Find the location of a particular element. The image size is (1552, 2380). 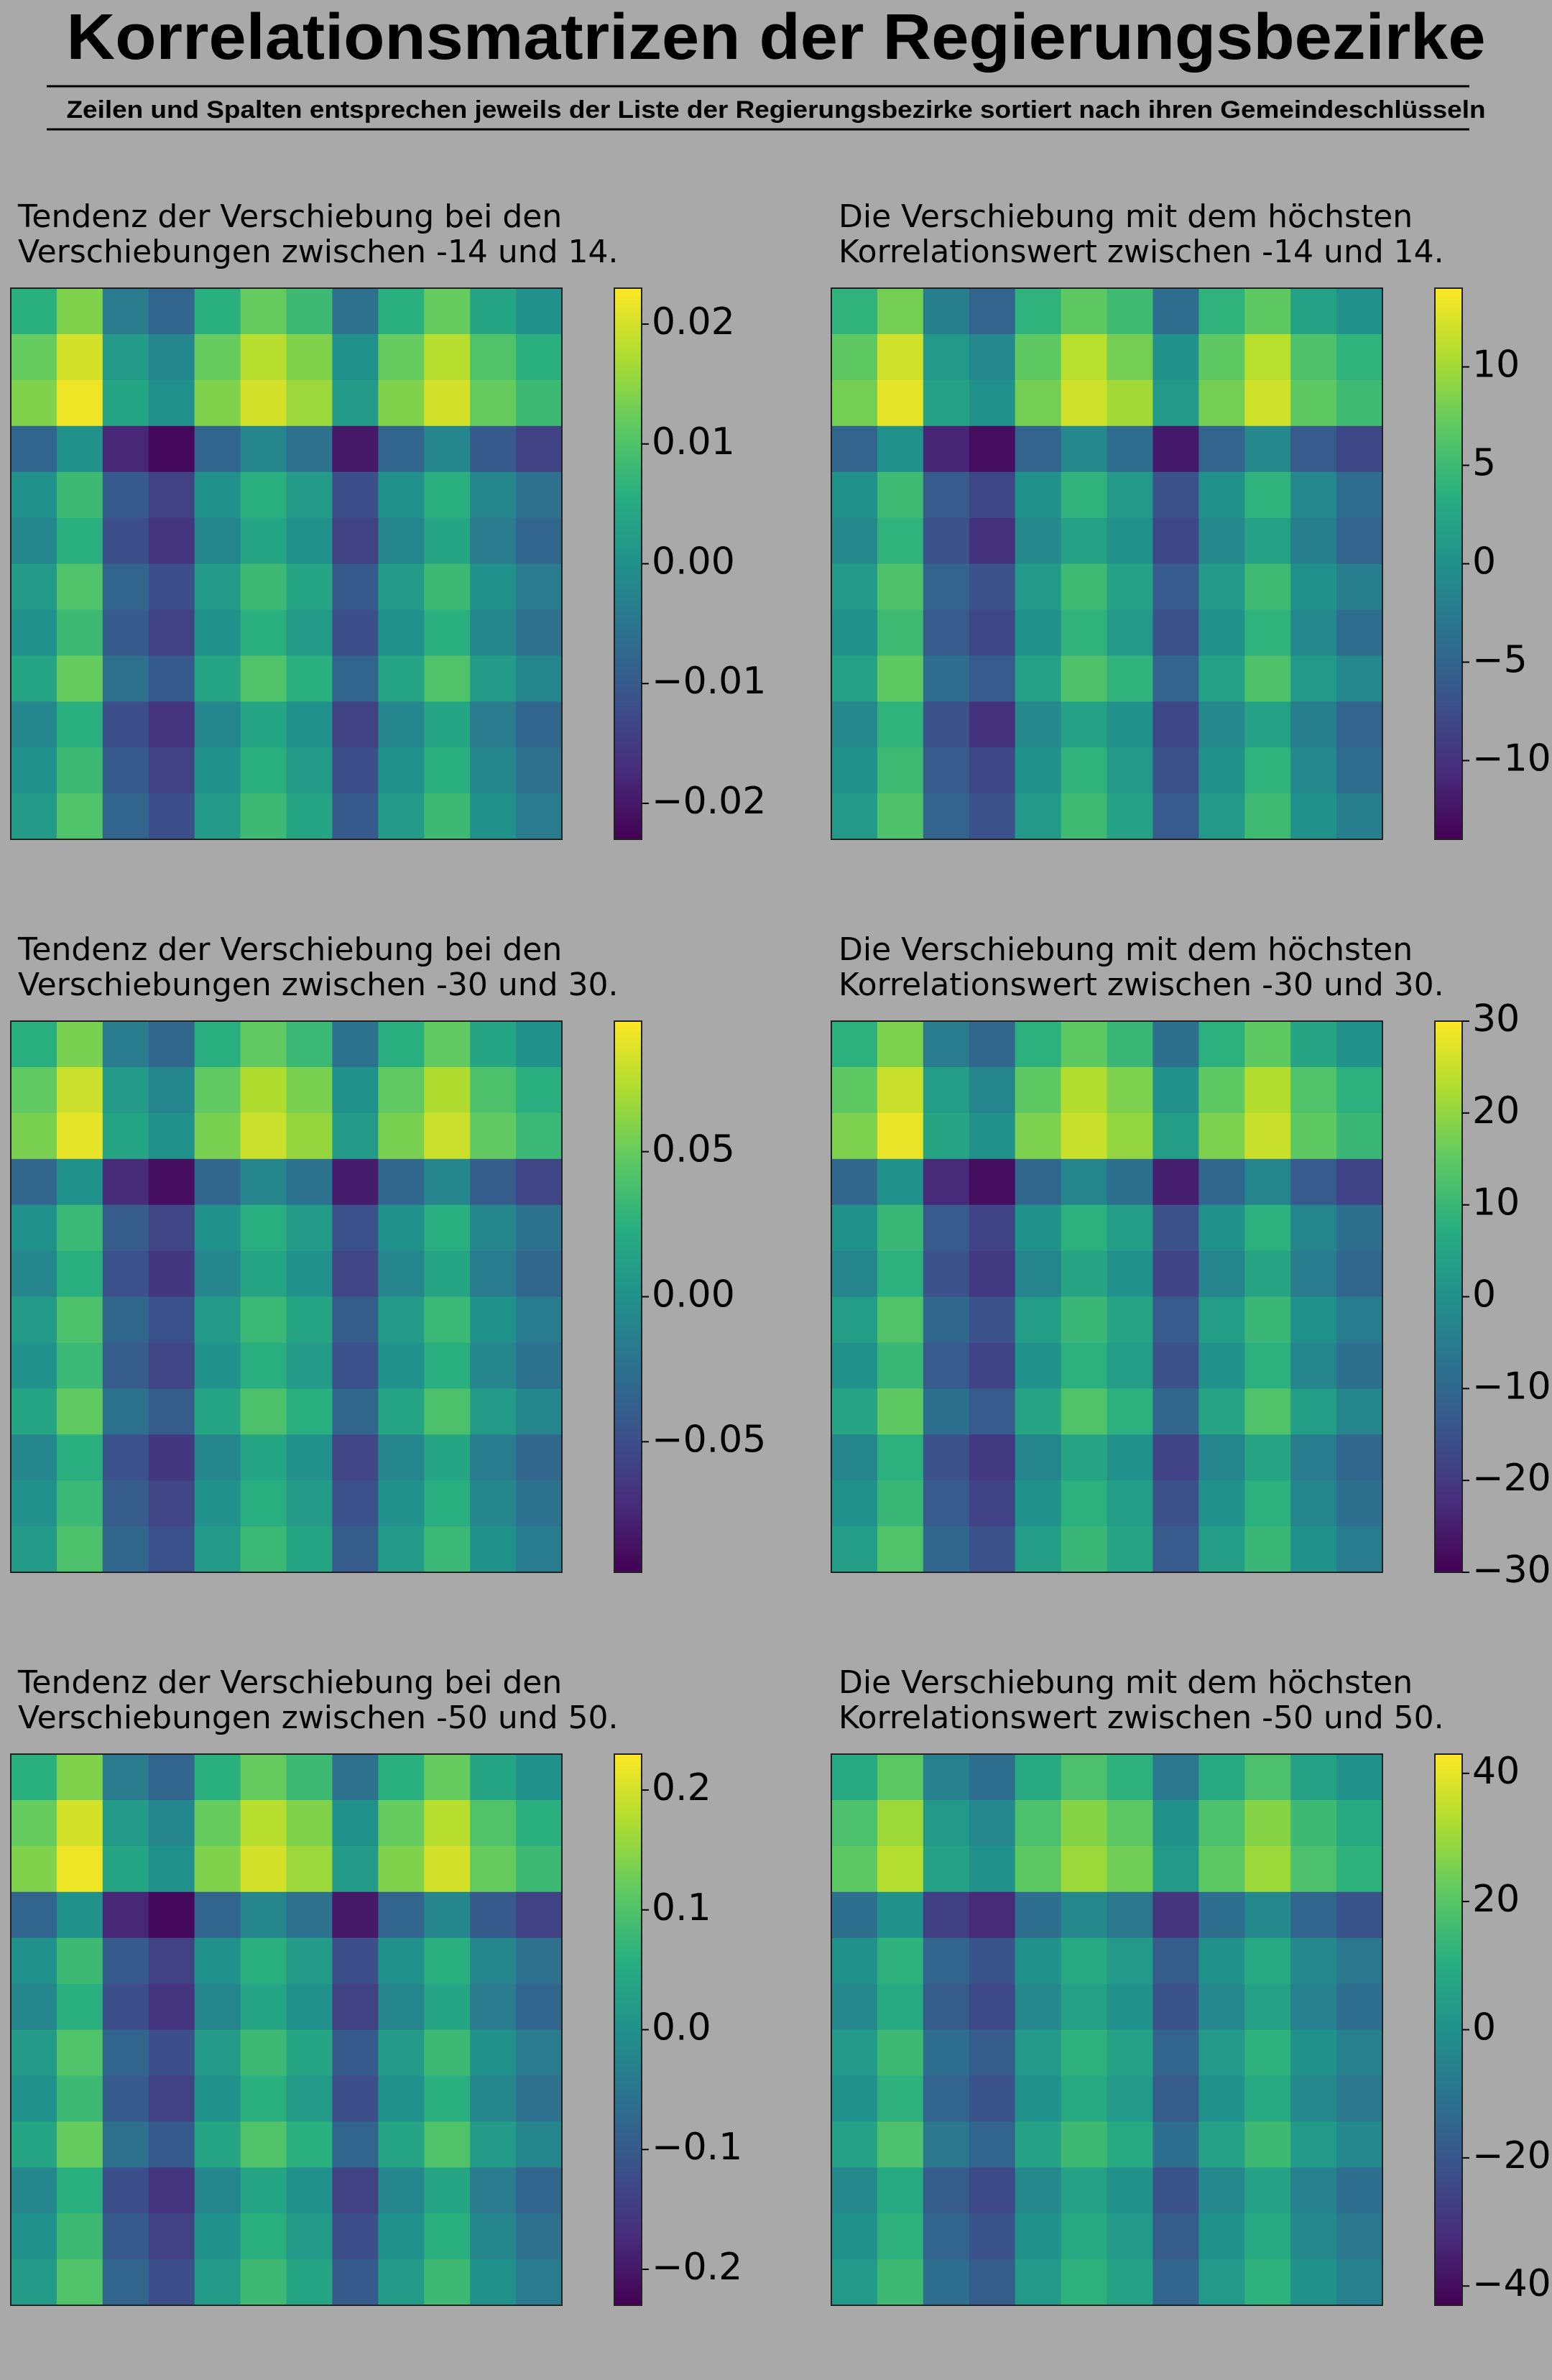

panel-title: Korrelationswert zwischen -30 und 30. is located at coordinates (1141, 985).